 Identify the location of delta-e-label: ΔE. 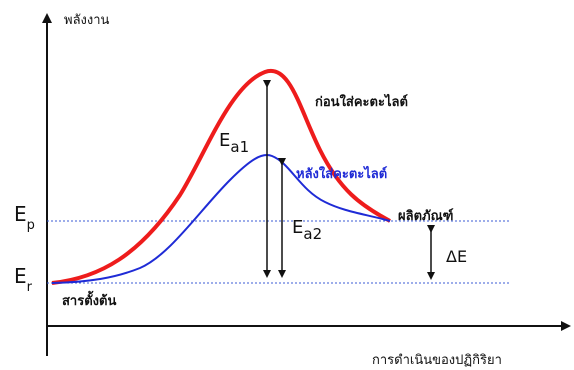
(456, 256).